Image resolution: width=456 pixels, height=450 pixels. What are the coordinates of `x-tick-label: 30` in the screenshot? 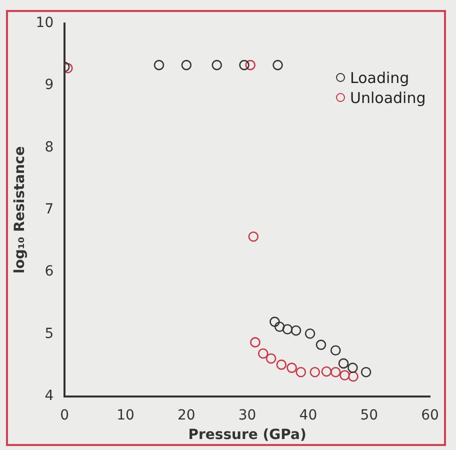 It's located at (247, 415).